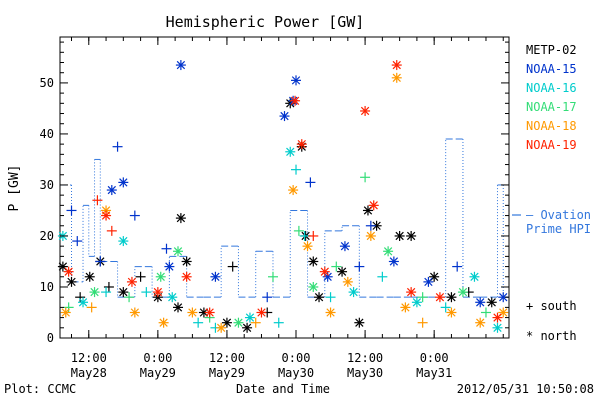 The width and height of the screenshot is (600, 405). I want to click on legend-marker-south: + south, so click(551, 306).